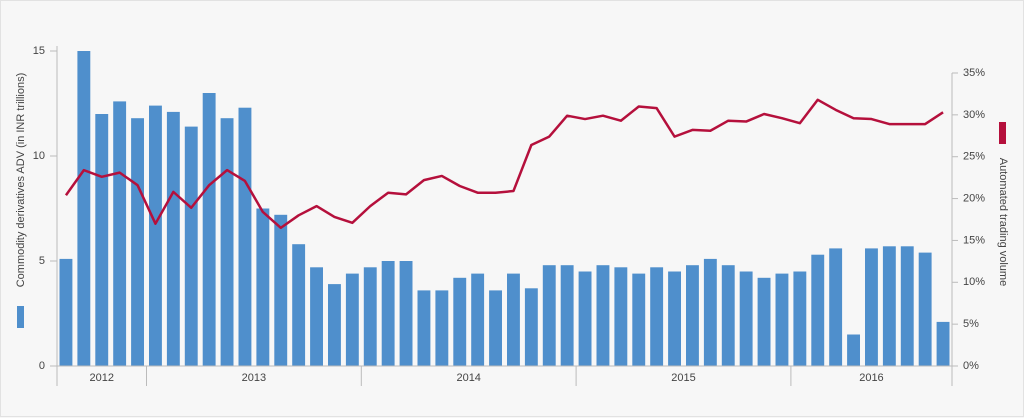  What do you see at coordinates (42, 366) in the screenshot?
I see `y-tick-label: 0` at bounding box center [42, 366].